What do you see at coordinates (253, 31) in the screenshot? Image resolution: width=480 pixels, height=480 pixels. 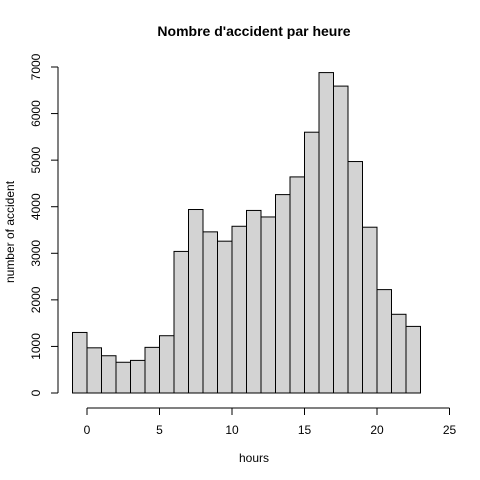 I see `chart-title: Nombre d'accident par heure` at bounding box center [253, 31].